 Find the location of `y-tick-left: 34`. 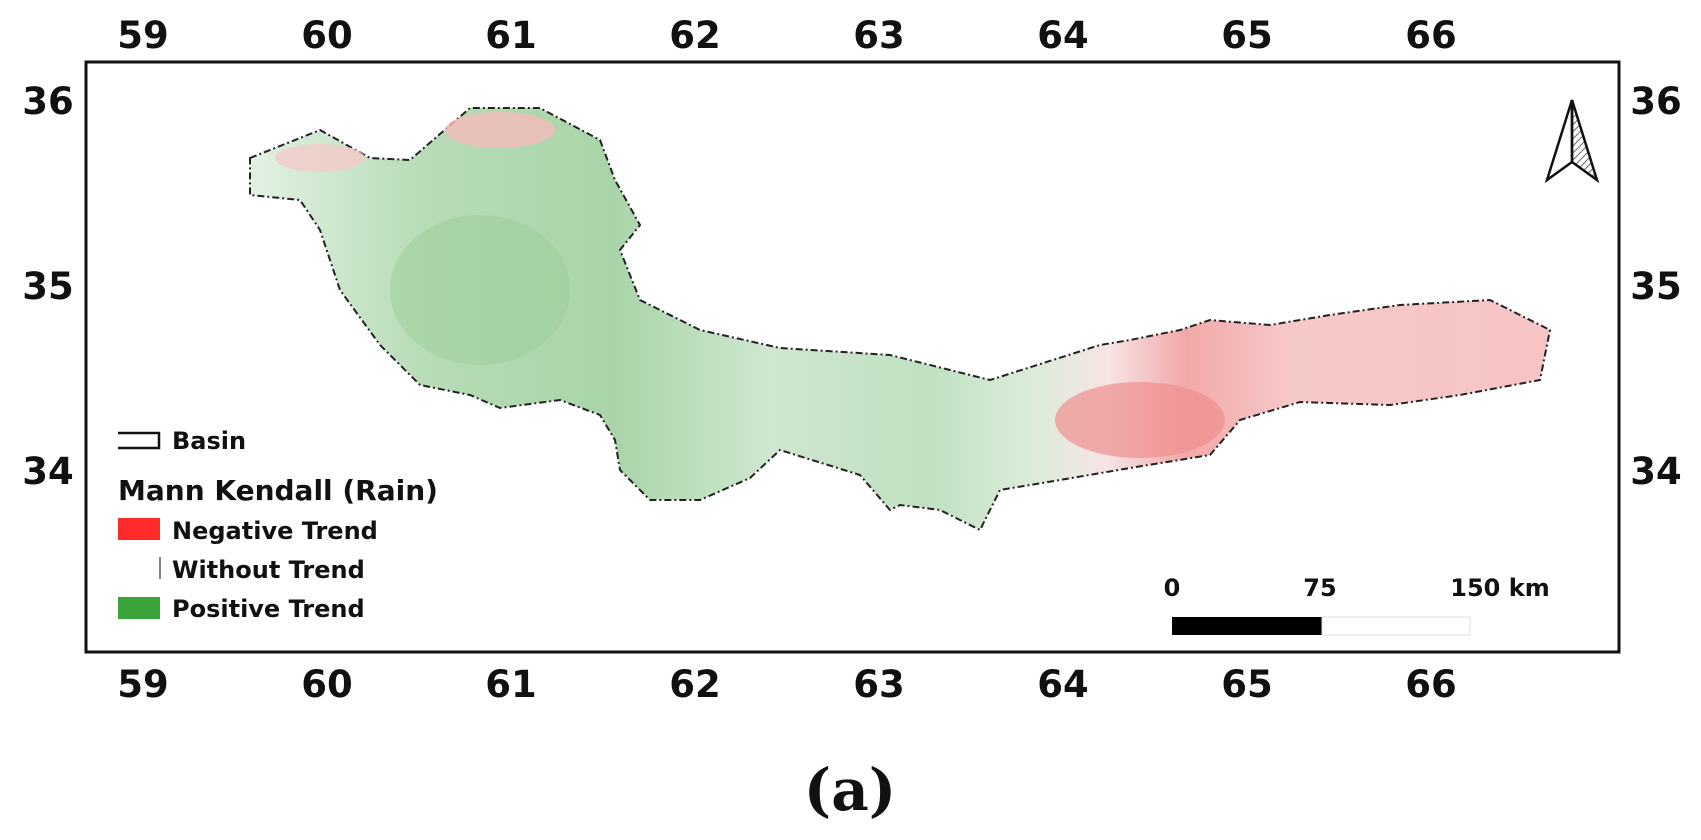

y-tick-left: 34 is located at coordinates (48, 471).